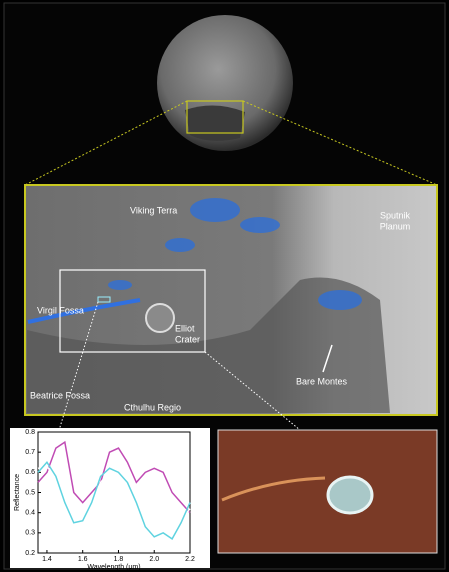 The image size is (449, 572). I want to click on y-tick-label: 0.5, so click(30, 492).